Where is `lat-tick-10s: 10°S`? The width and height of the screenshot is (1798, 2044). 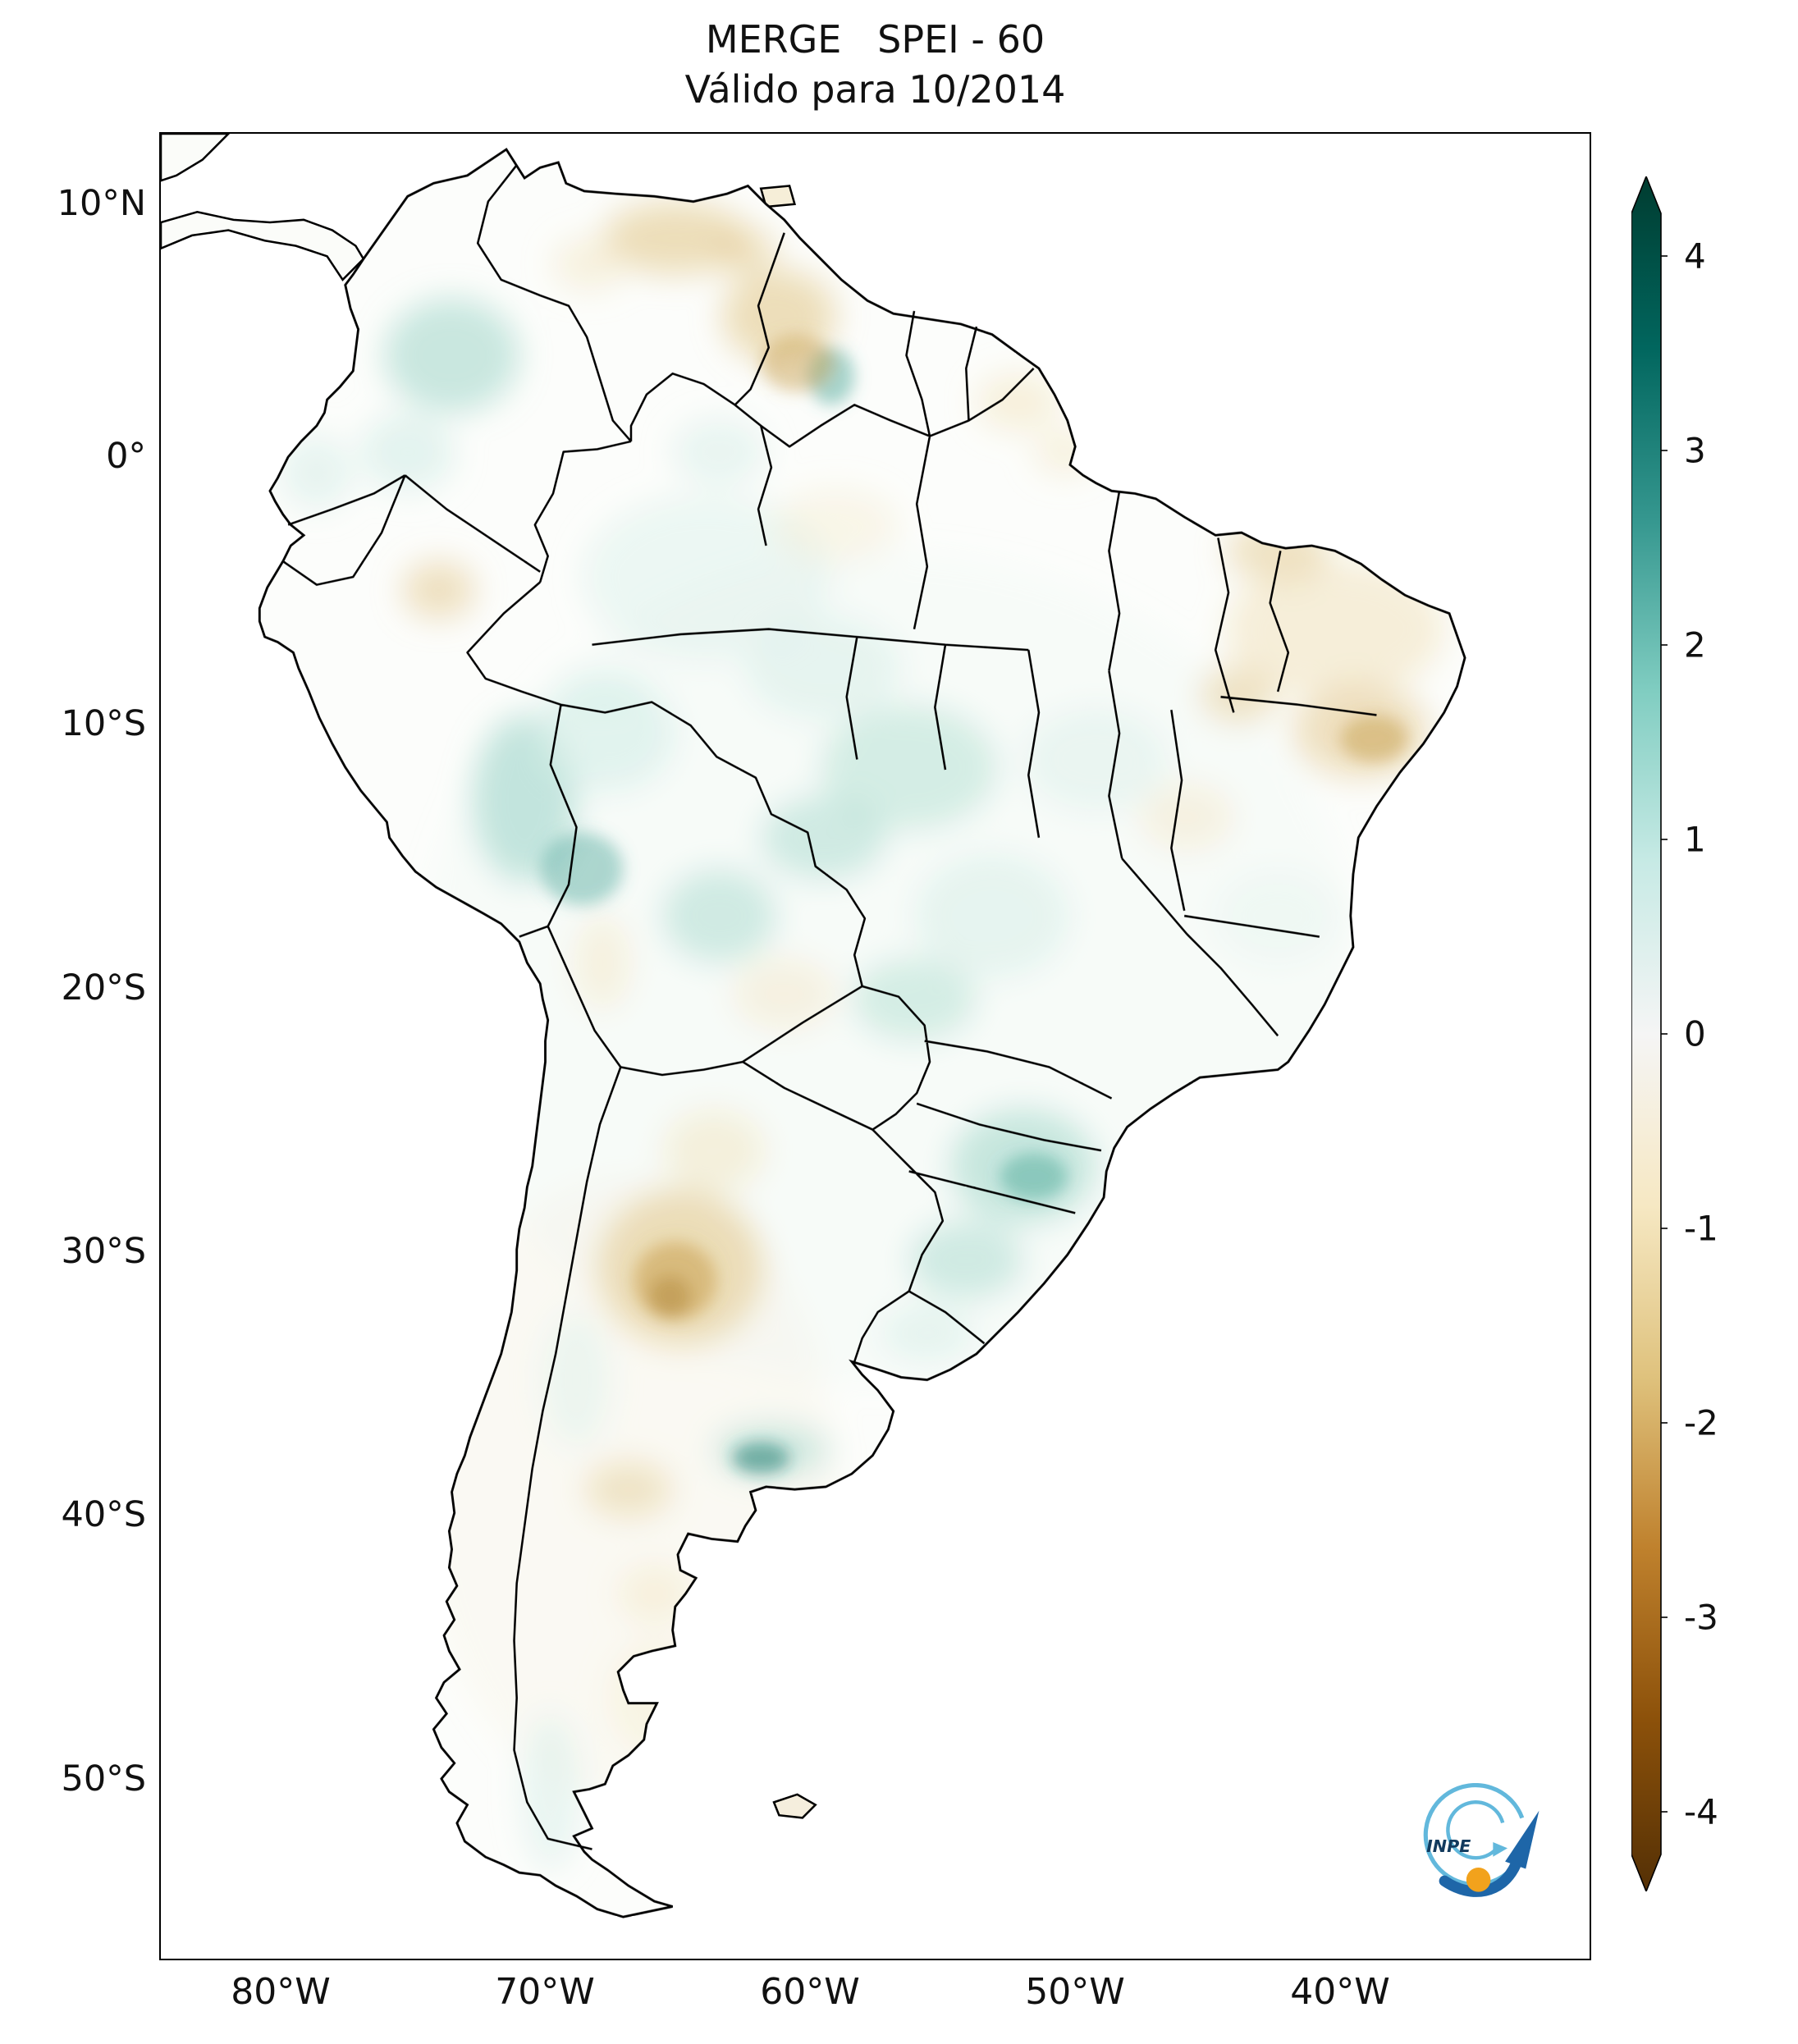 lat-tick-10s: 10°S is located at coordinates (103, 723).